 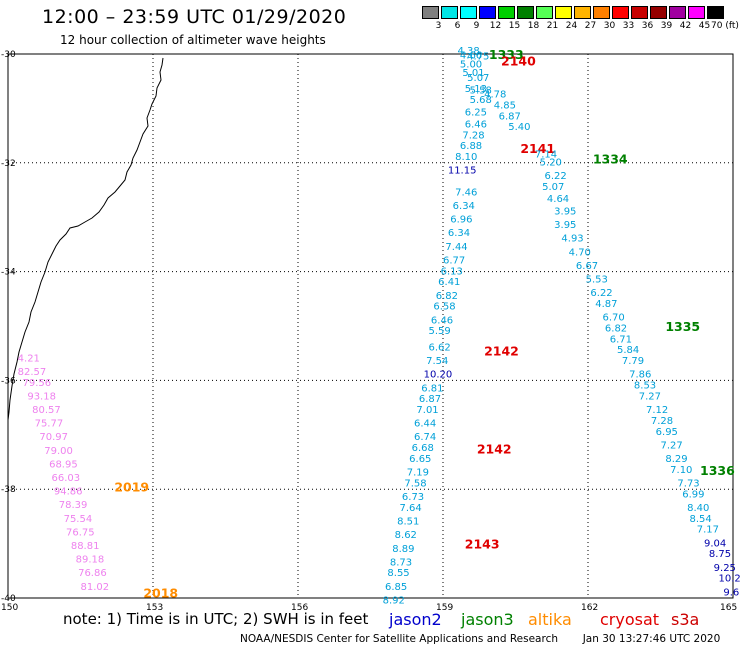 I want to click on wave-height-value: 7.58, so click(x=415, y=483).